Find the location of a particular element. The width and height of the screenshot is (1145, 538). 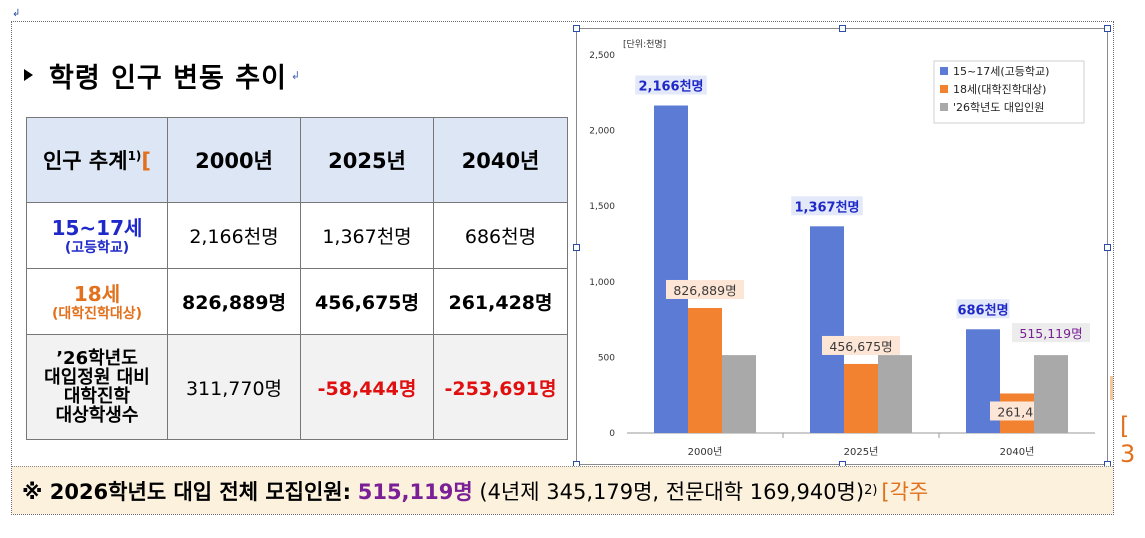

row-label-cell: 18세 (대학진학대상) is located at coordinates (97, 301).